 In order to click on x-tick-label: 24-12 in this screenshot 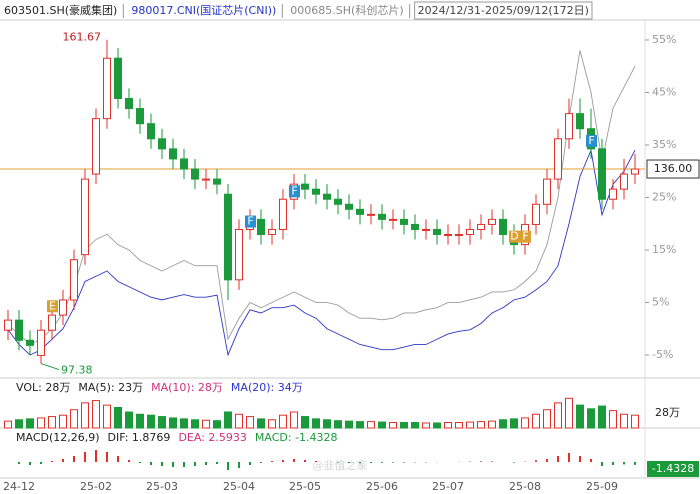, I will do `click(19, 486)`.